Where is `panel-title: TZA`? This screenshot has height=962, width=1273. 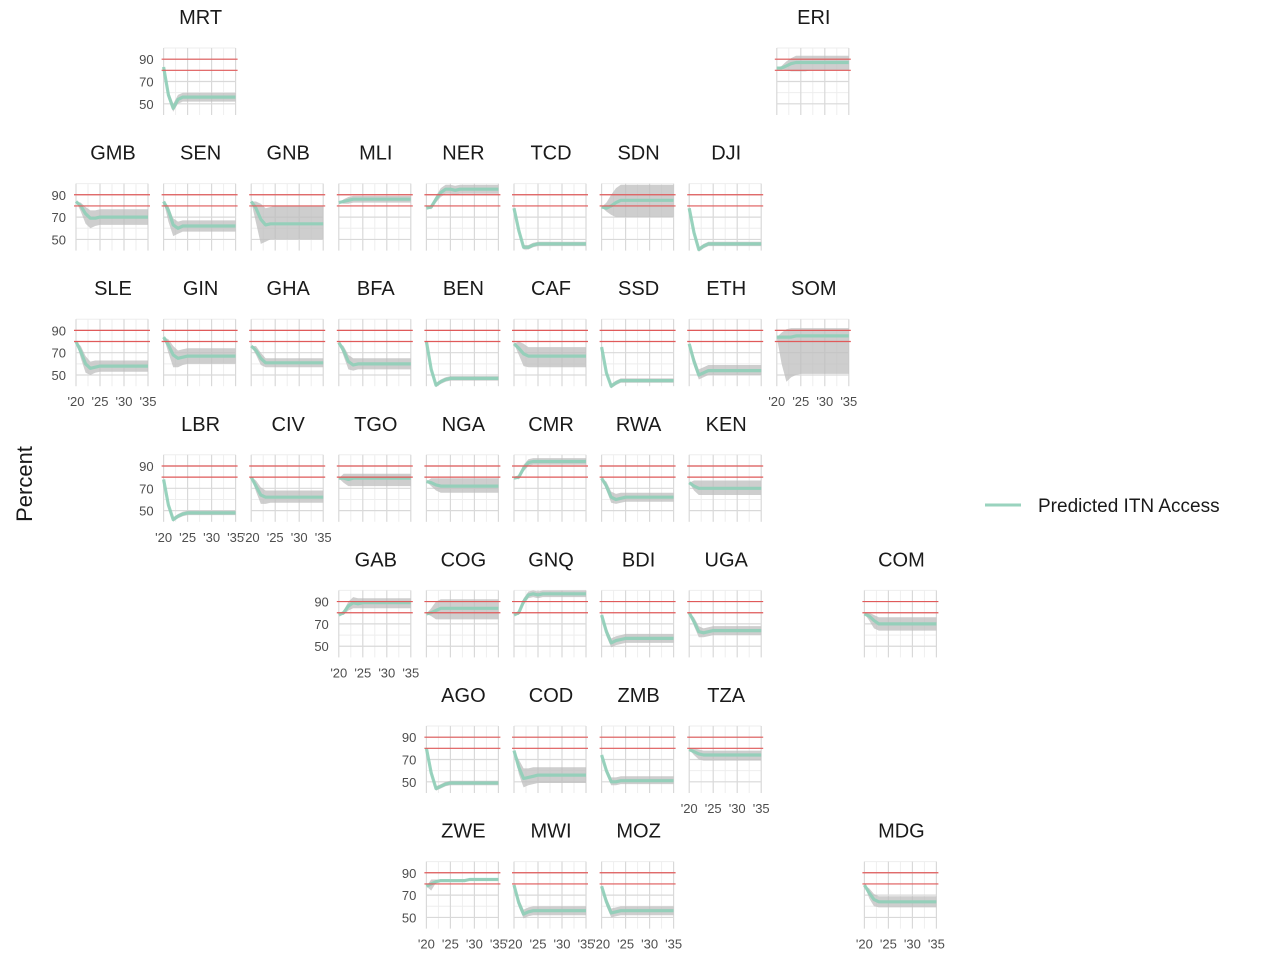
panel-title: TZA is located at coordinates (726, 696).